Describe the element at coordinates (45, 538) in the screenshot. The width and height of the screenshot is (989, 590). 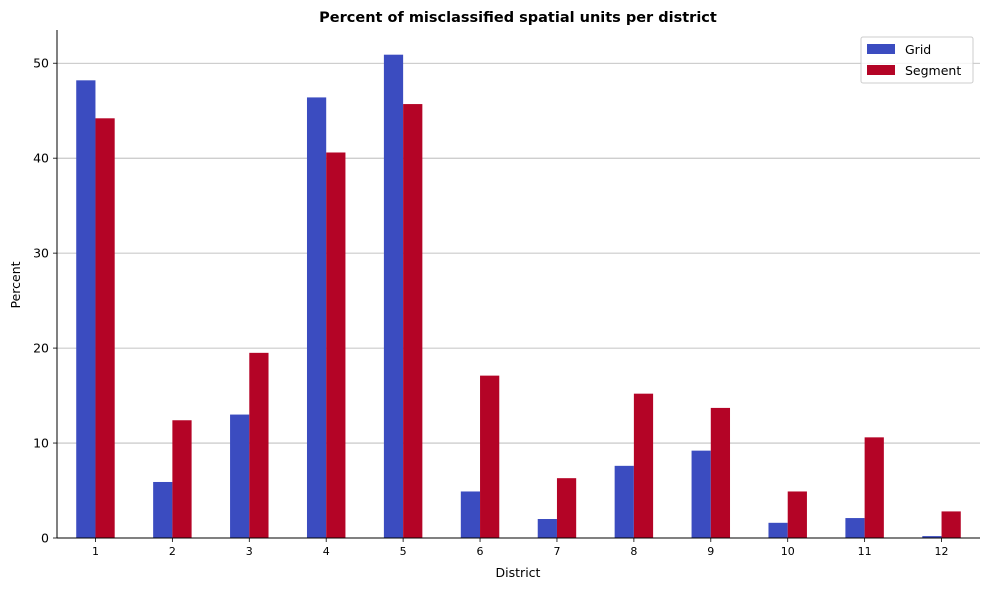
I see `y-tick-label: 0` at that location.